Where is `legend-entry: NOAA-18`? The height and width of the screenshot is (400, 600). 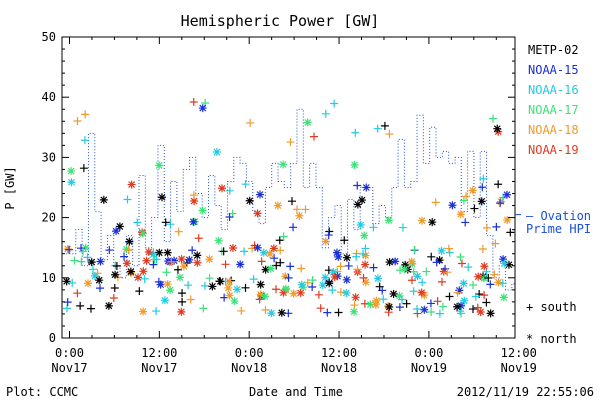
legend-entry: NOAA-18 is located at coordinates (553, 130).